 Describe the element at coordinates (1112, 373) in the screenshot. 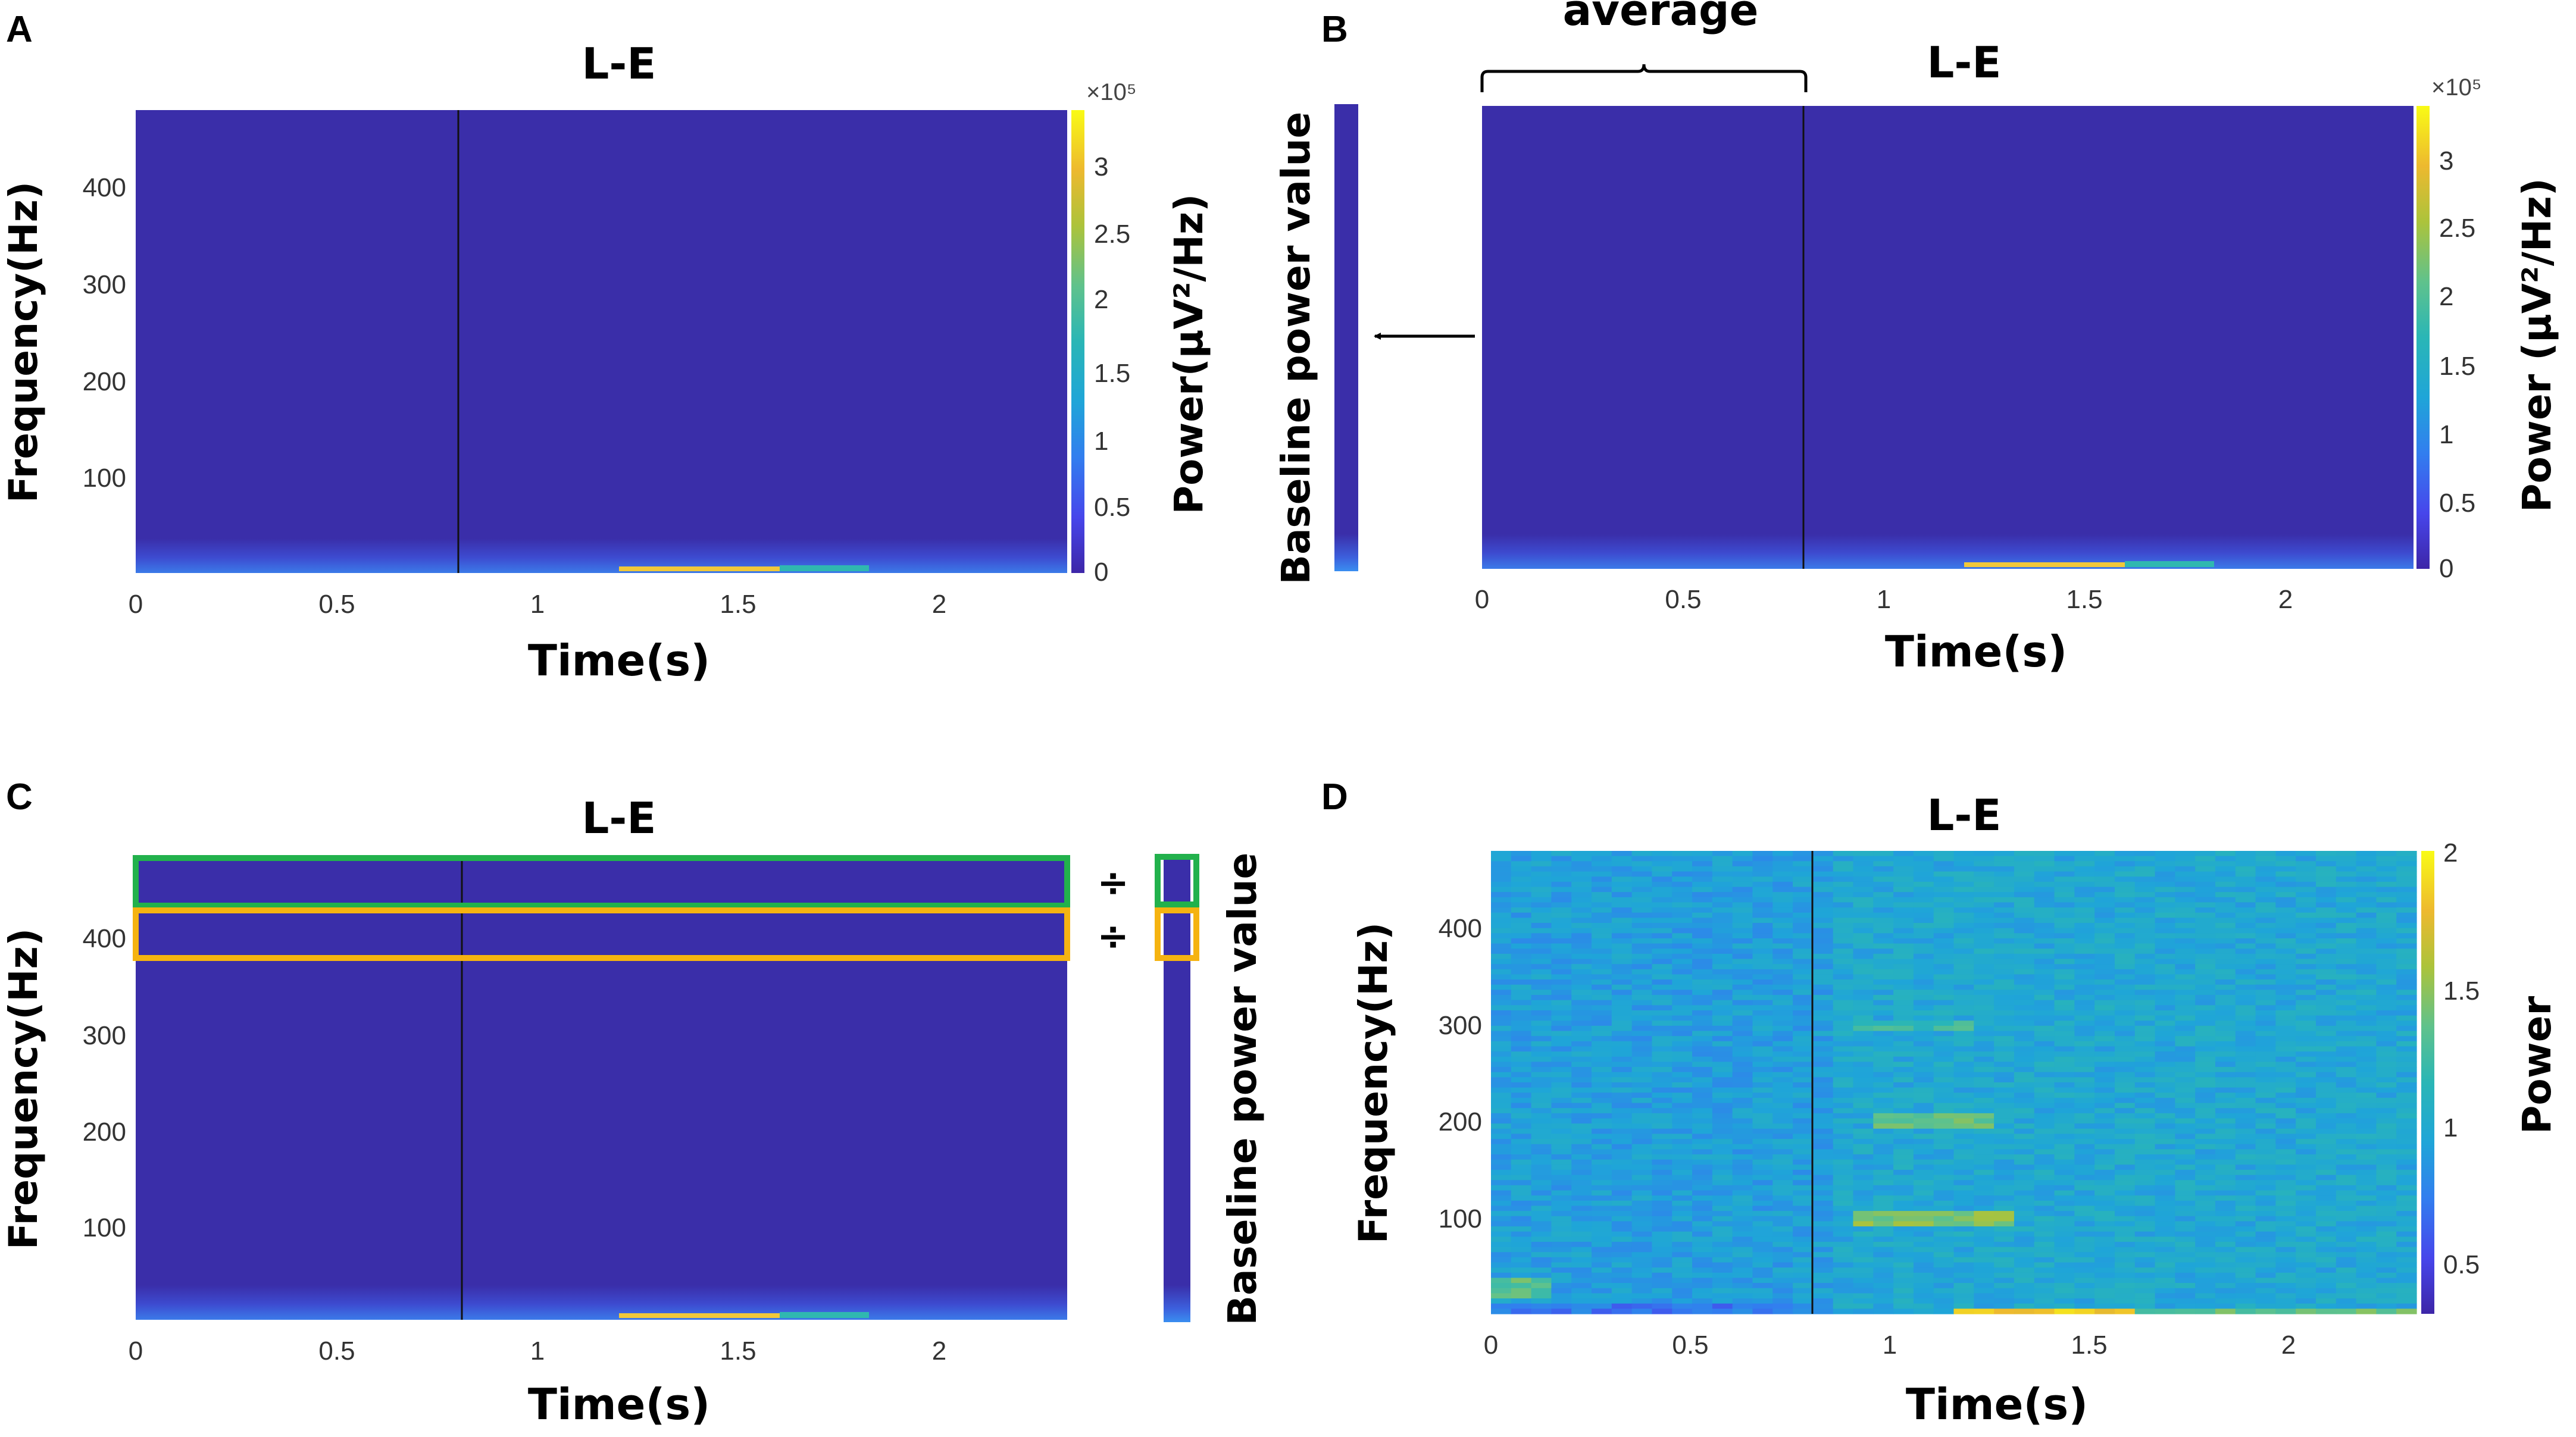

I see `panel-a-colorbar-tick: 1.5` at that location.